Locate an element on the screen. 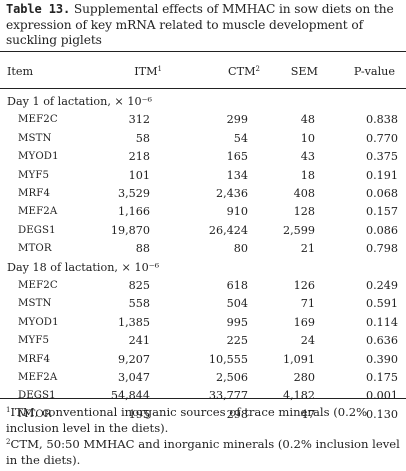 The image size is (406, 471). header-sem: SEM is located at coordinates (304, 71).